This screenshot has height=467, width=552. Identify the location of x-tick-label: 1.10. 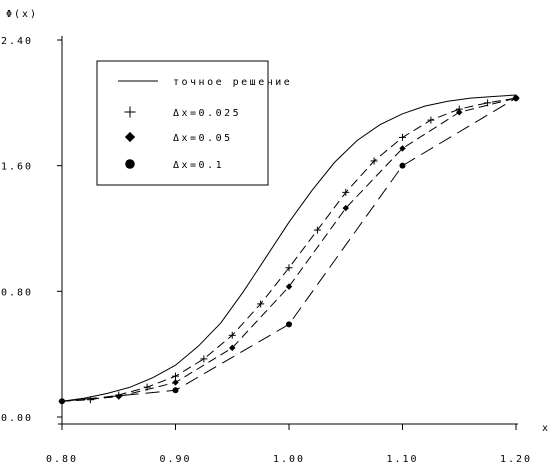
(402, 459).